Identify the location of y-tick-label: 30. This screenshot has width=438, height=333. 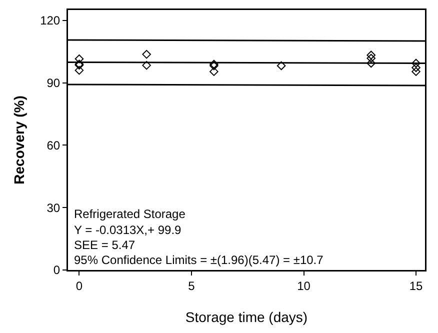
(53, 207).